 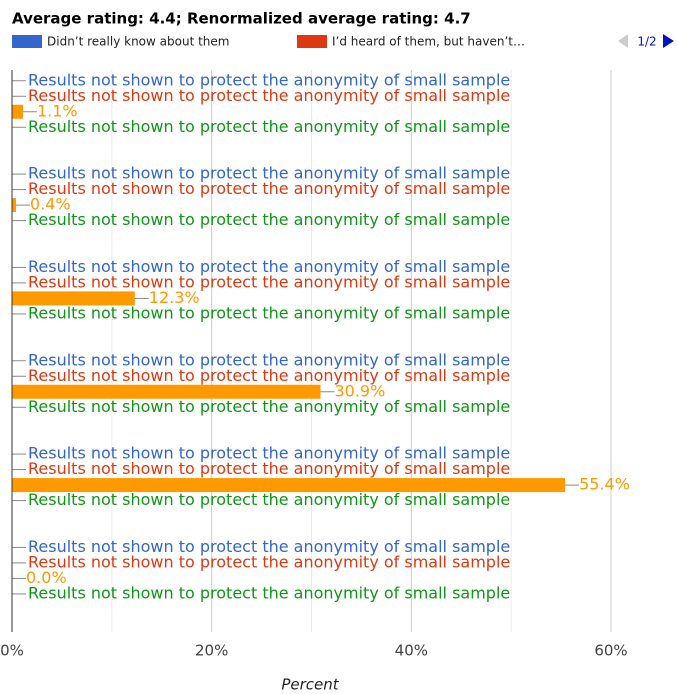 What do you see at coordinates (610, 651) in the screenshot?
I see `x-tick-label: 60%` at bounding box center [610, 651].